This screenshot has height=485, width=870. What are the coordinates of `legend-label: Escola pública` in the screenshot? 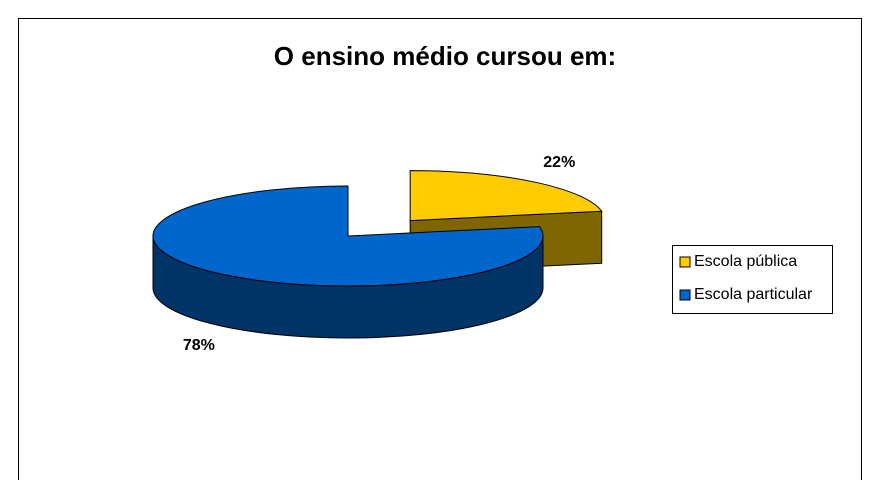 It's located at (745, 261).